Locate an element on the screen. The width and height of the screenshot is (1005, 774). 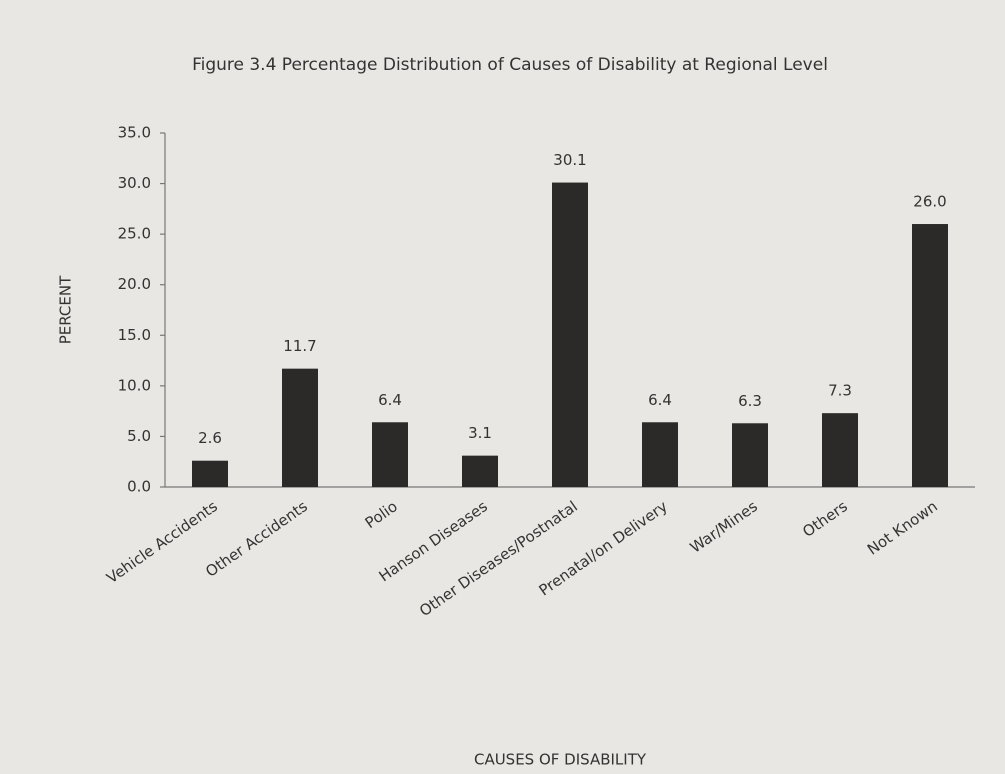
x-tick-label: Not Known is located at coordinates (902, 527).